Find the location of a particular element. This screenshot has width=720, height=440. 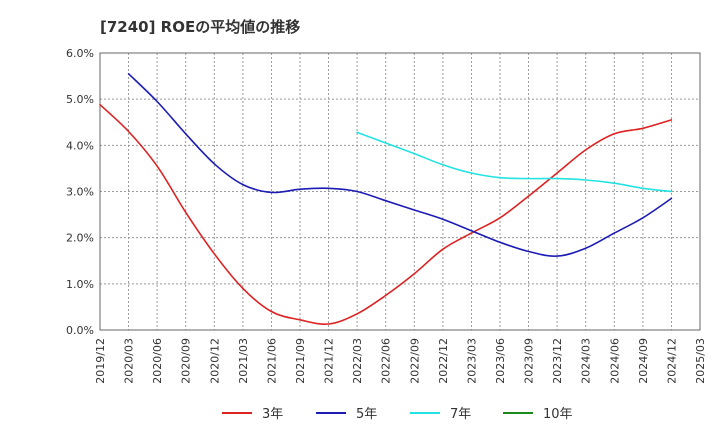

chart-title: [7240] ROEの平均値の推移 is located at coordinates (200, 27).